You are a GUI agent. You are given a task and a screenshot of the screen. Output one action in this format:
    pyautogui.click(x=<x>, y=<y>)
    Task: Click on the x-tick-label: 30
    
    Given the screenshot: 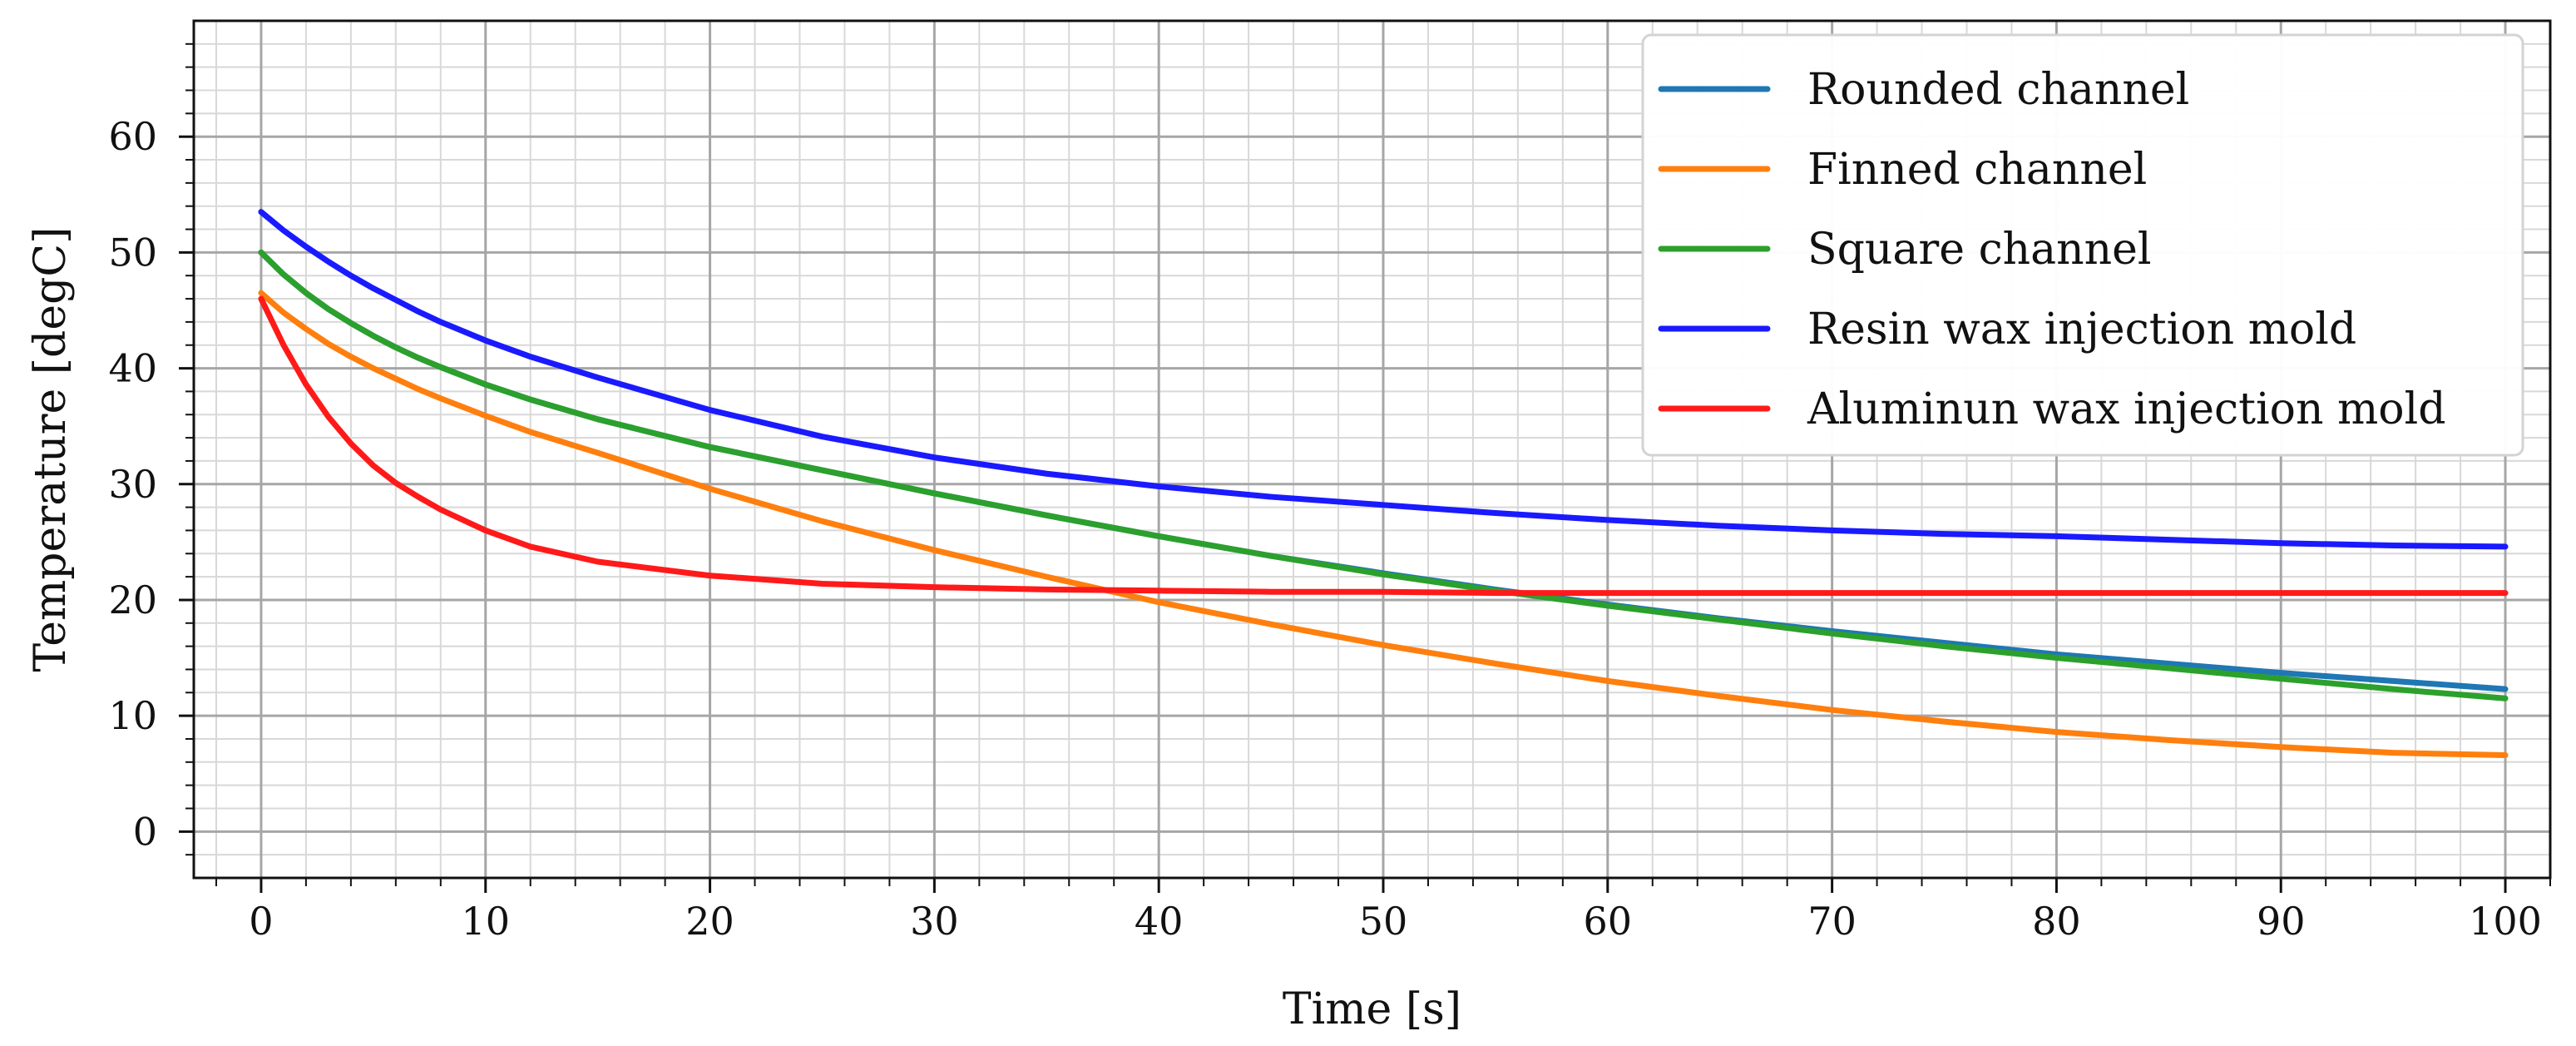 What is the action you would take?
    pyautogui.click(x=934, y=921)
    